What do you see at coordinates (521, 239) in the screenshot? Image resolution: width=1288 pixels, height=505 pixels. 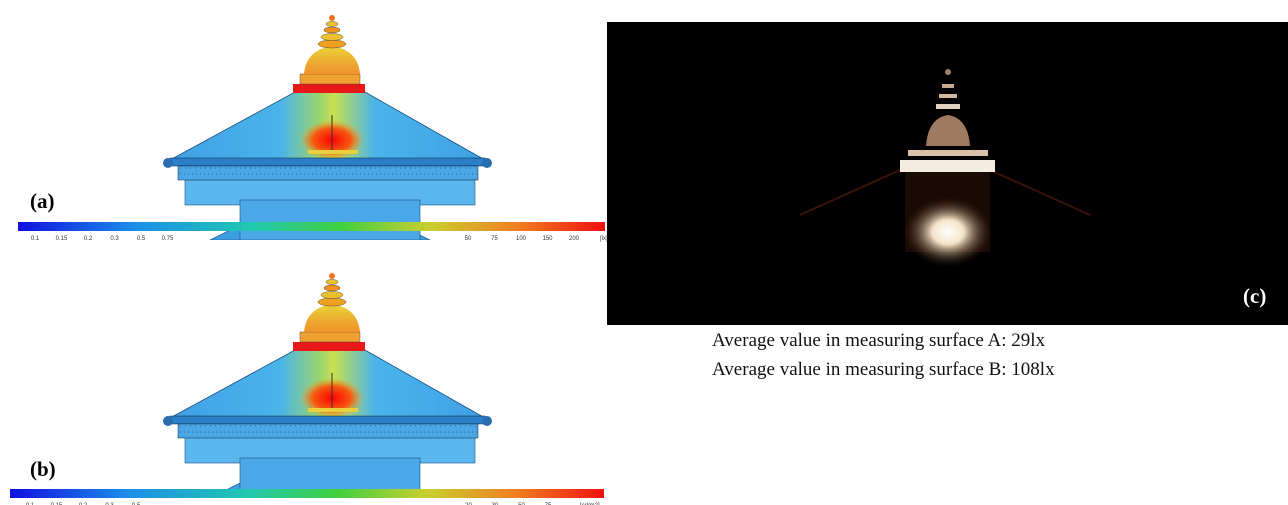 I see `scale-tick-label: 100` at bounding box center [521, 239].